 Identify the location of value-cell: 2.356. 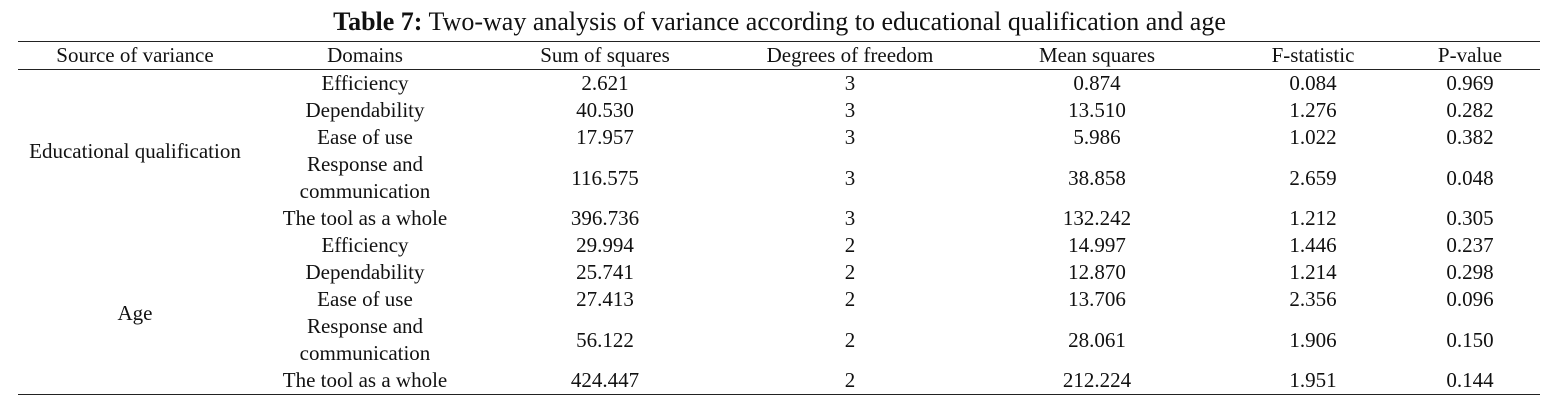
(1313, 299).